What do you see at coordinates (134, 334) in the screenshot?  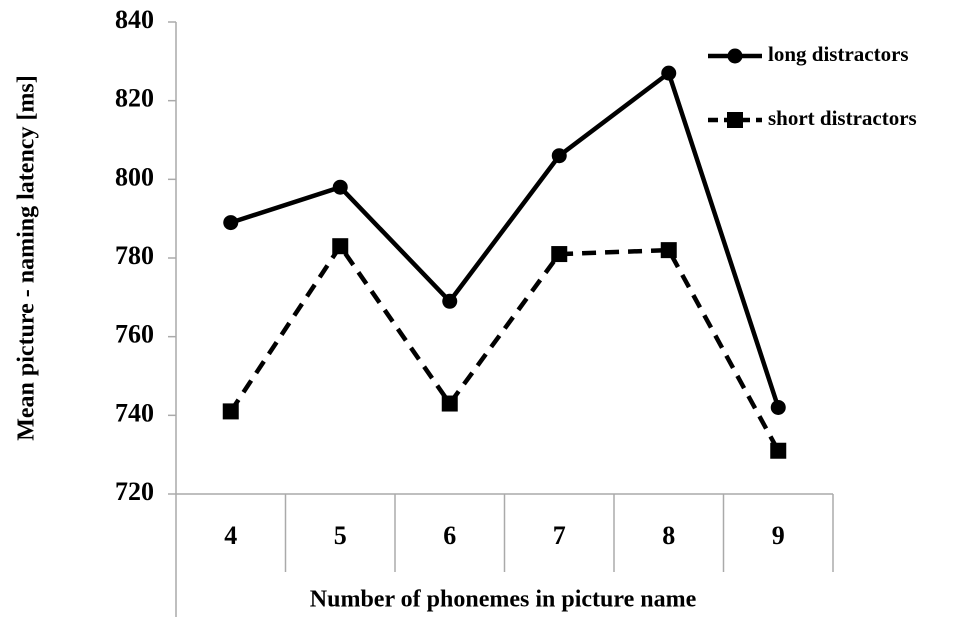 I see `y-tick-label: 760` at bounding box center [134, 334].